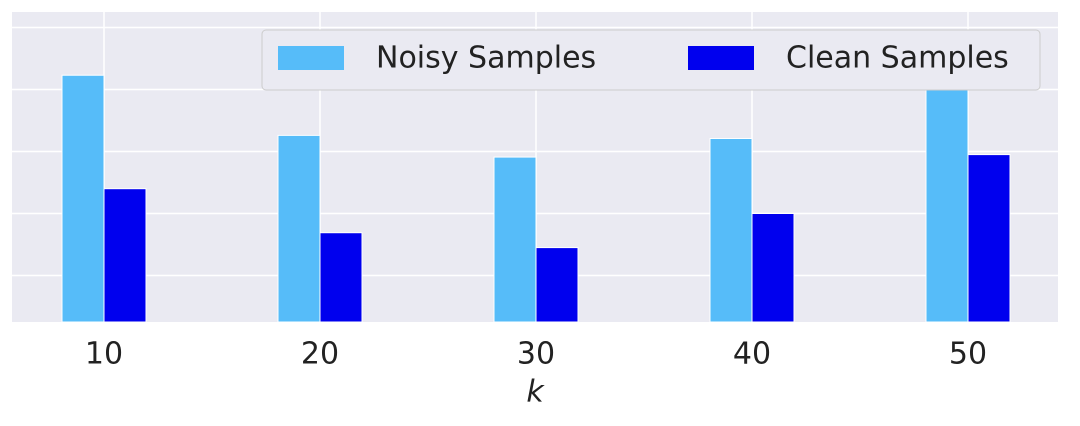 The image size is (1080, 426). I want to click on x-tick-label: 20, so click(320, 354).